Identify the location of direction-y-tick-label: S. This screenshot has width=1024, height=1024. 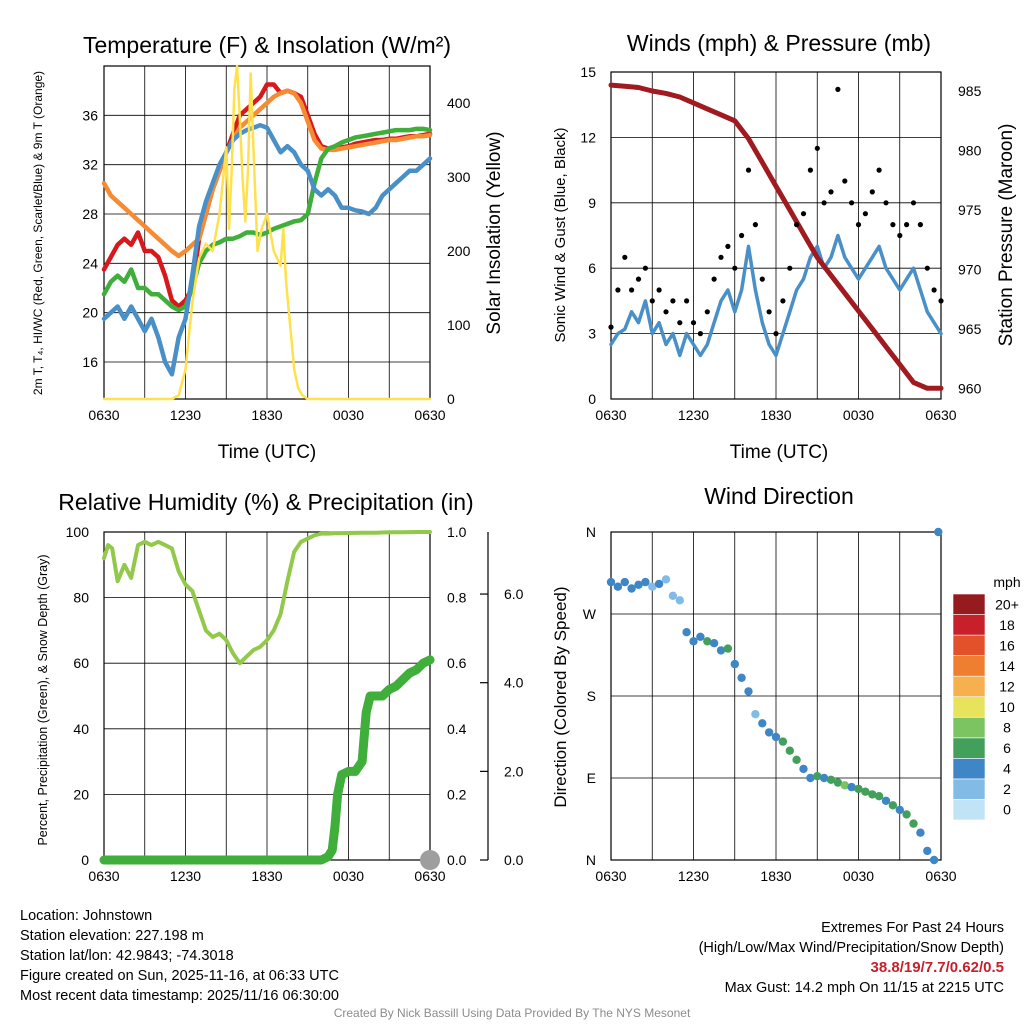
(591, 696).